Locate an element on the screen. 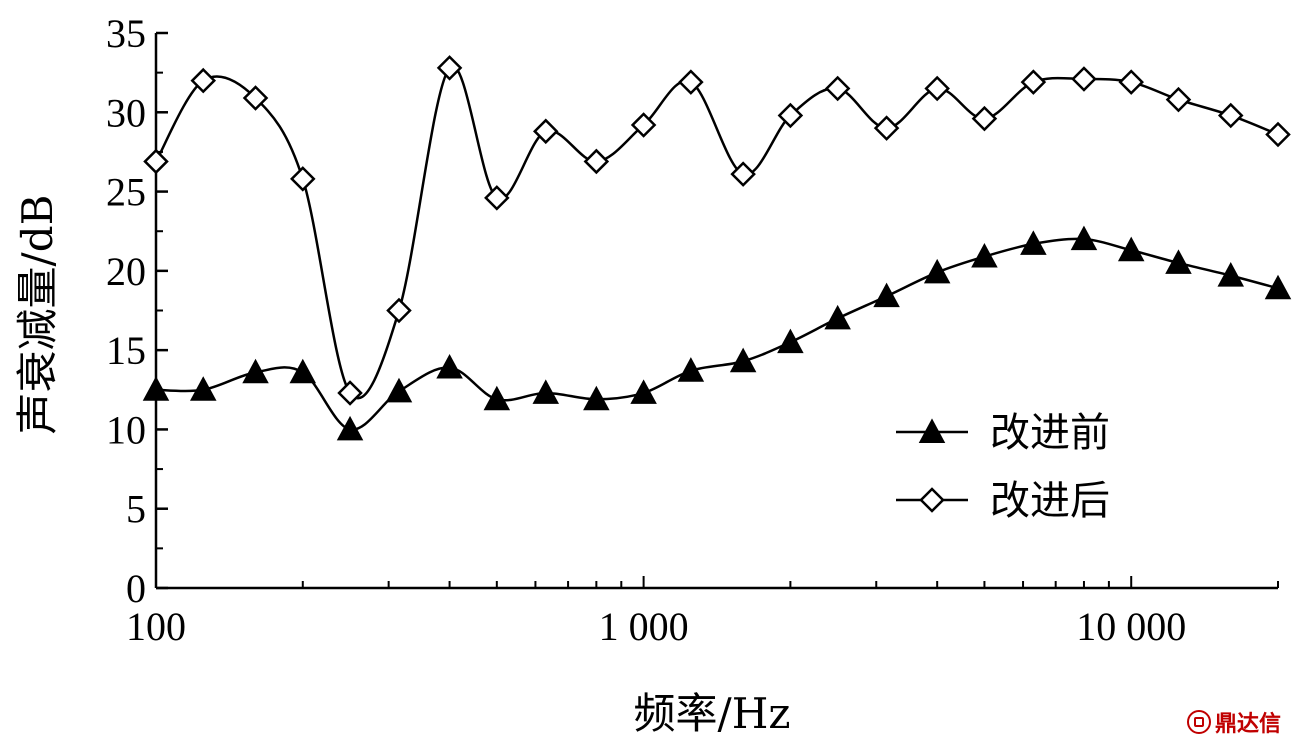 This screenshot has width=1293, height=744. y-tick-label: 15 is located at coordinates (126, 350).